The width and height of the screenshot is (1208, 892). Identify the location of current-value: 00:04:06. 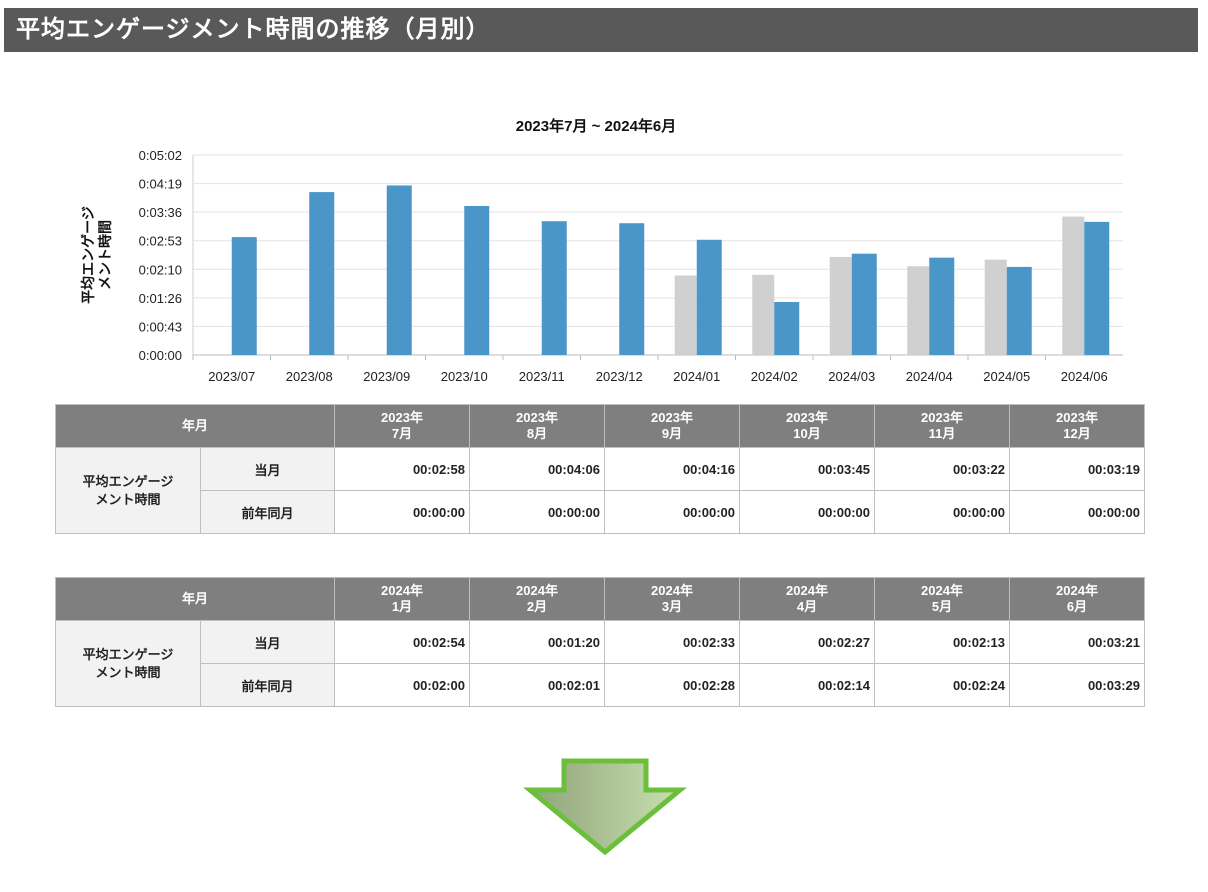
(537, 469).